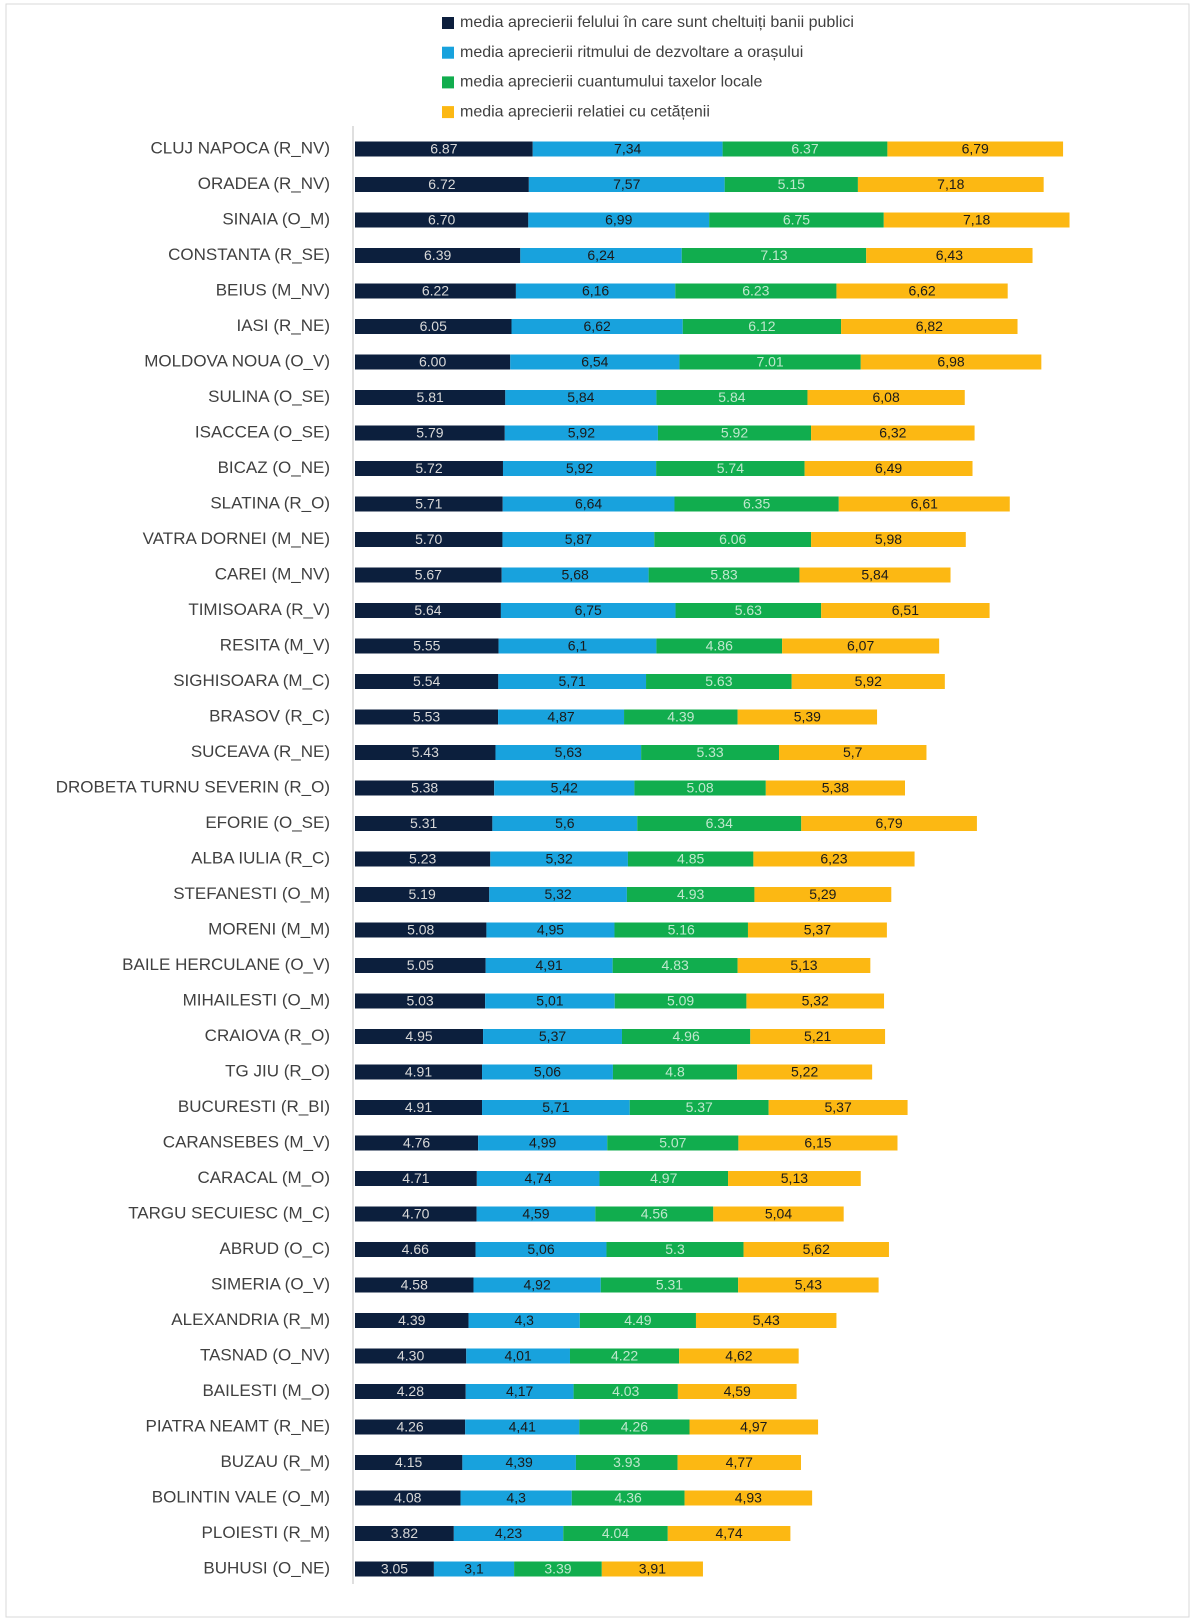  I want to click on value-label: 6,51, so click(905, 610).